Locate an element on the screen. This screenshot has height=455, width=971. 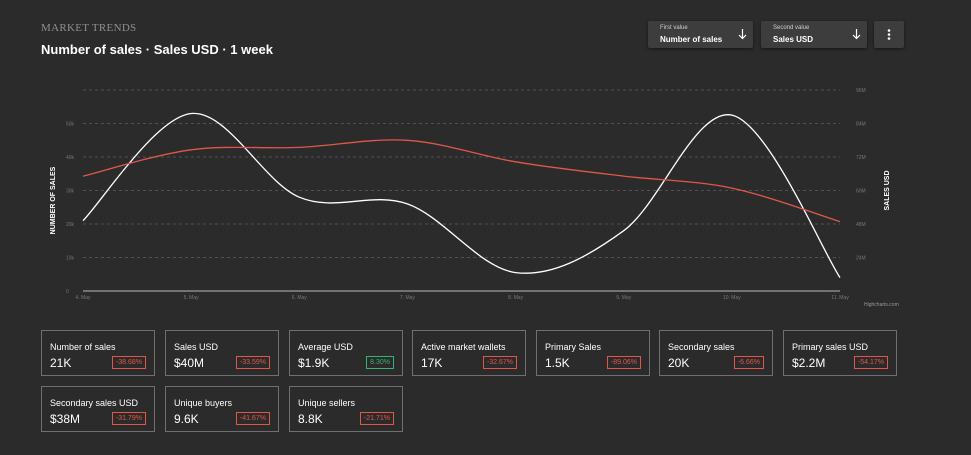
chart-menu-button is located at coordinates (889, 34).